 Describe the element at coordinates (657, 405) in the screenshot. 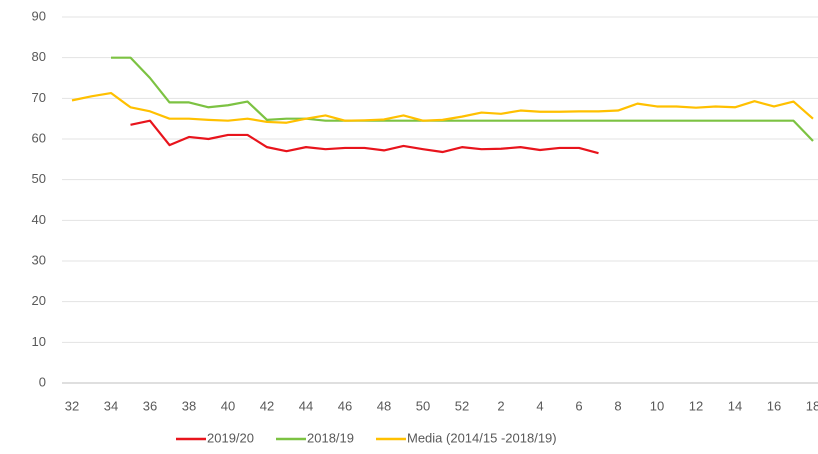

I see `x-tick-label: 10` at that location.